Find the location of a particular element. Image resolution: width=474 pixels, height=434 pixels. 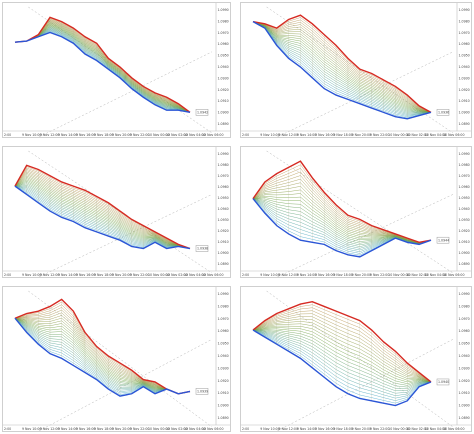

price-tag-label: 1.0944 is located at coordinates (443, 240).